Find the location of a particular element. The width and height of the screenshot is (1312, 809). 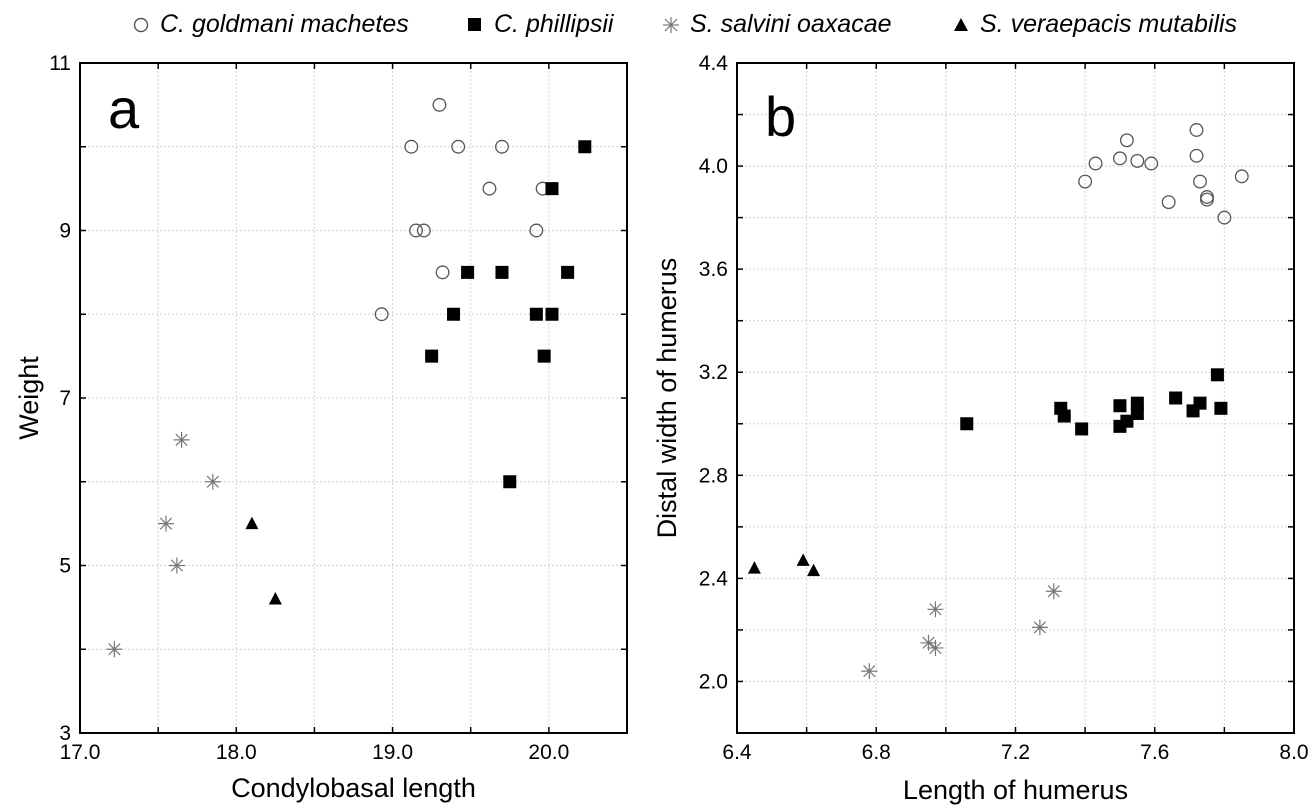

x-tick-label: 7.6 is located at coordinates (1154, 752).